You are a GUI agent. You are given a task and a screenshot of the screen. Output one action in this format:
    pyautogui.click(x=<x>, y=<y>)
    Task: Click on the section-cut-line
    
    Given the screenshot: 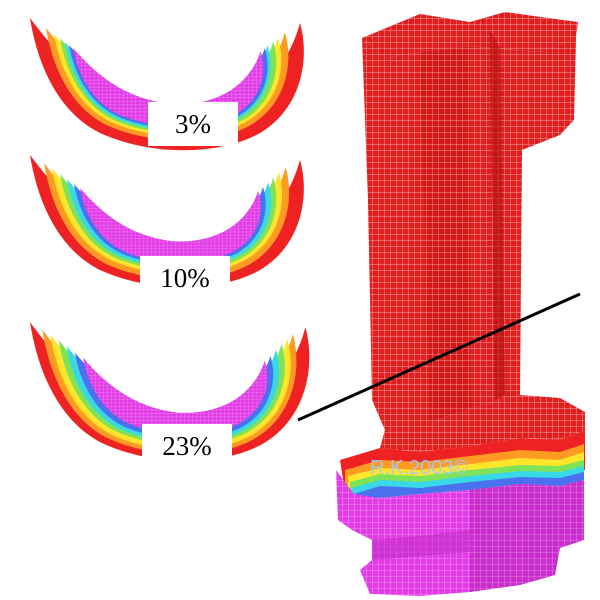 What is the action you would take?
    pyautogui.click(x=439, y=357)
    